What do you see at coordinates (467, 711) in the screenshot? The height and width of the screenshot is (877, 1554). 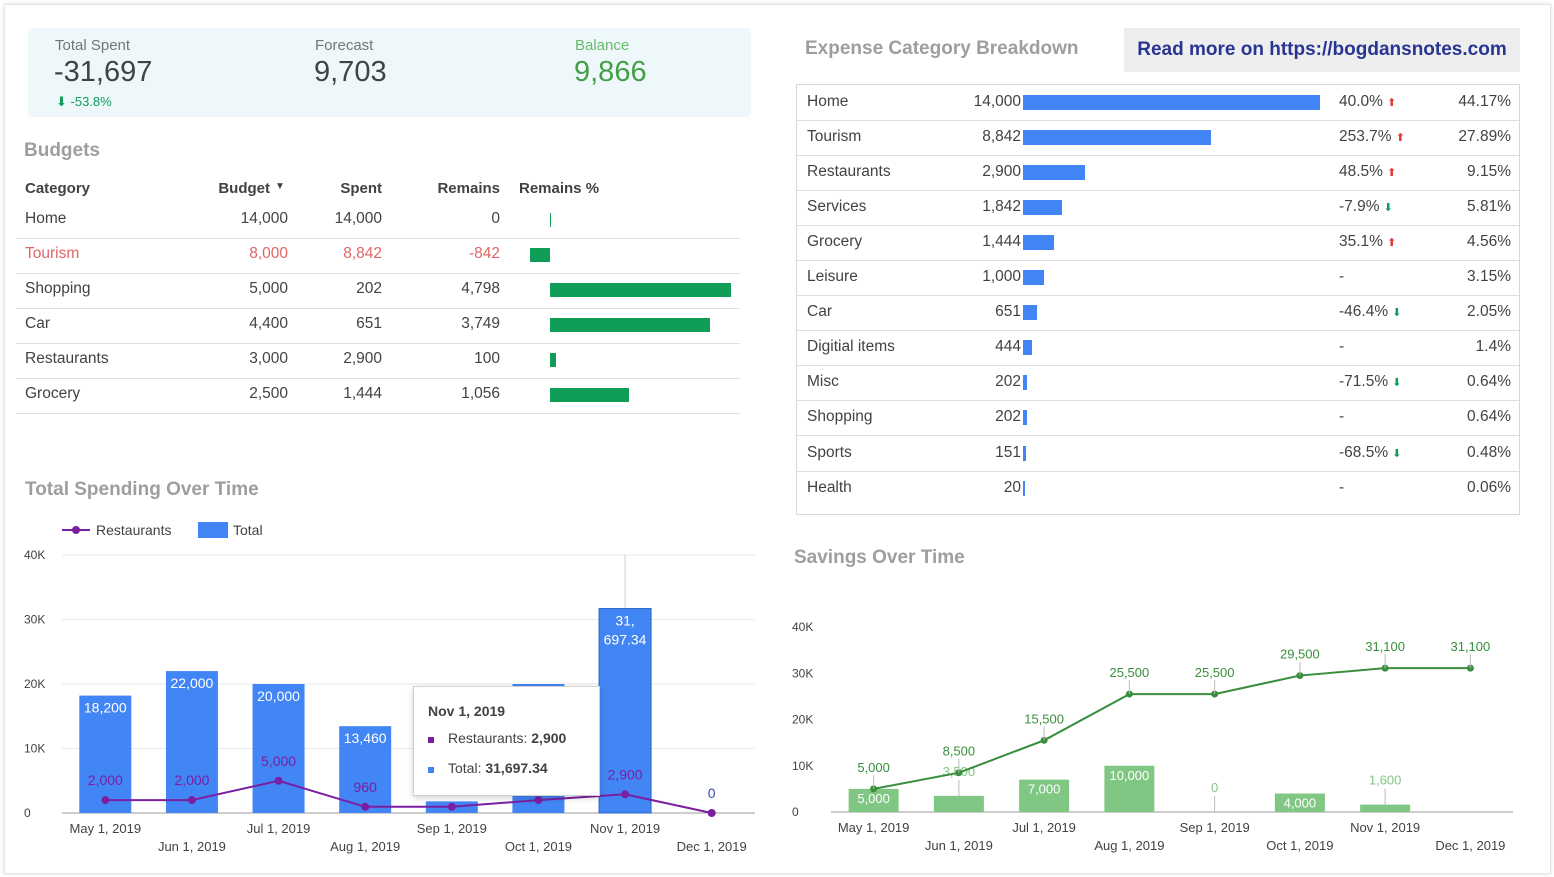 I see `tooltip-title: Nov 1, 2019` at bounding box center [467, 711].